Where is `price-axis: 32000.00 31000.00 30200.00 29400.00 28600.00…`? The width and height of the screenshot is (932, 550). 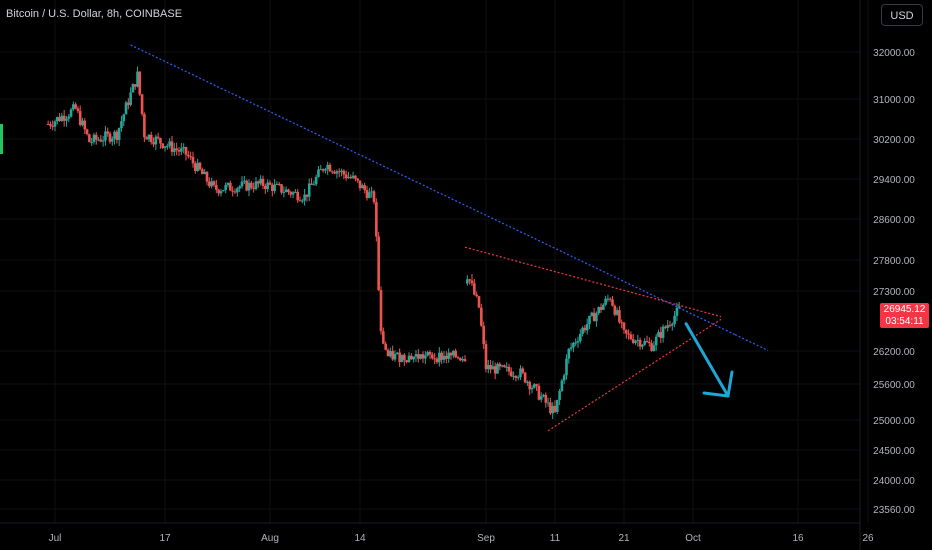
price-axis: 32000.00 31000.00 30200.00 29400.00 28600.00… is located at coordinates (894, 282).